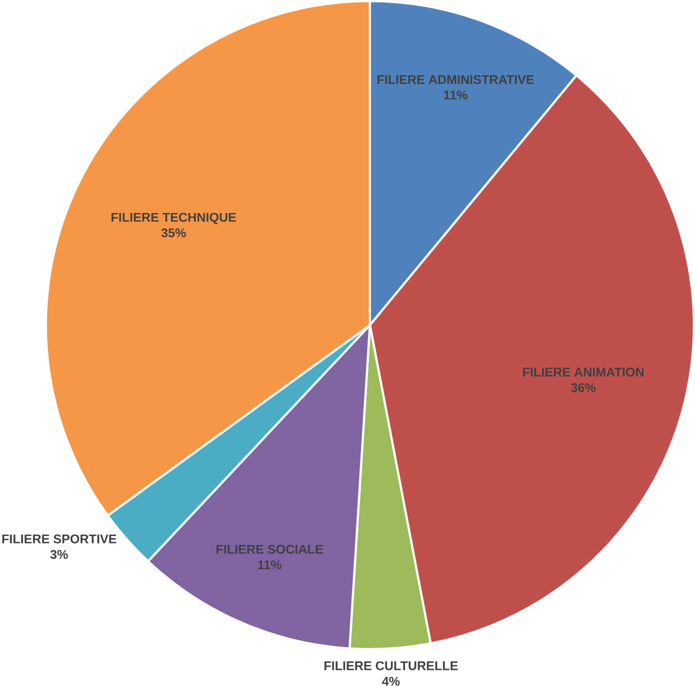 The image size is (695, 687). What do you see at coordinates (173, 233) in the screenshot?
I see `data-label: 35%` at bounding box center [173, 233].